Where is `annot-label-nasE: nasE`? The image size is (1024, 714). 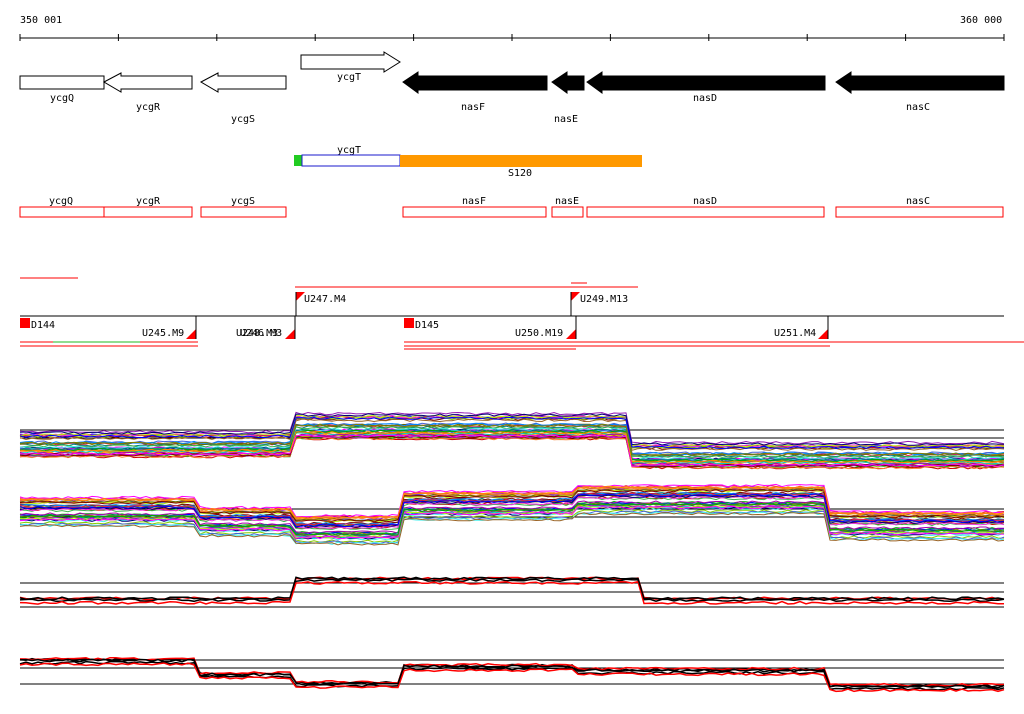
annot-label-nasE: nasE is located at coordinates (567, 201).